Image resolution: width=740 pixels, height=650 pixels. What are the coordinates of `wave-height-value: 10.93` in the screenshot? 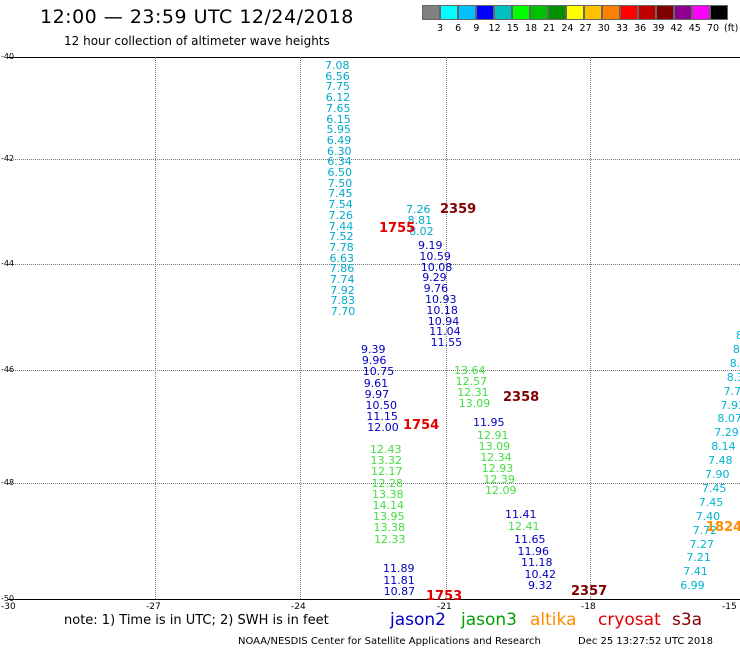 It's located at (441, 299).